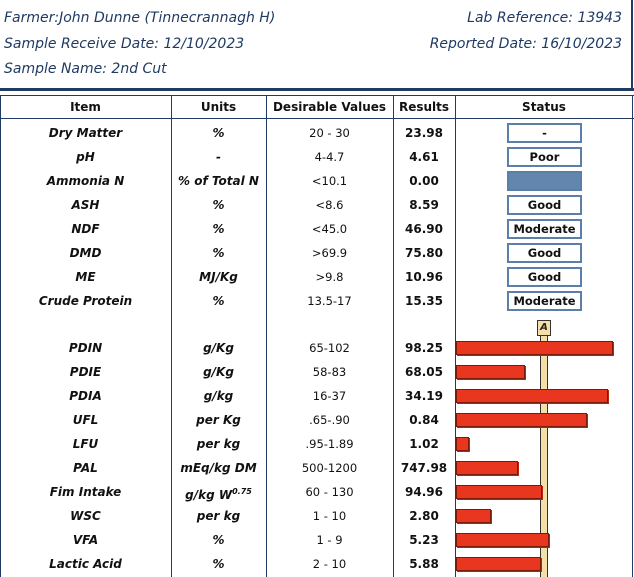 This screenshot has height=577, width=634. What do you see at coordinates (85, 133) in the screenshot?
I see `row-item: Dry Matter` at bounding box center [85, 133].